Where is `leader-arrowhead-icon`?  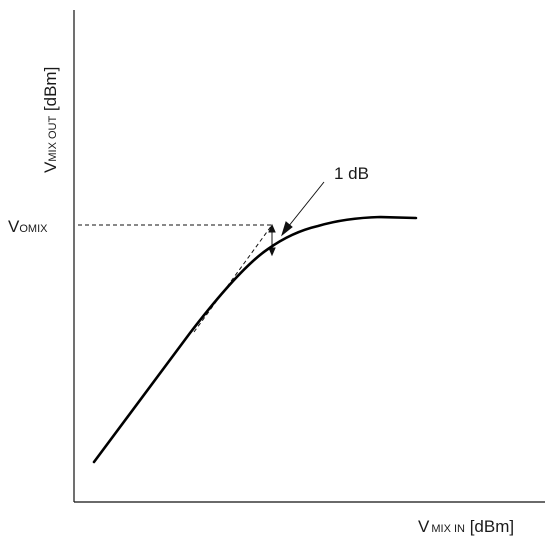
leader-arrowhead-icon is located at coordinates (287, 229).